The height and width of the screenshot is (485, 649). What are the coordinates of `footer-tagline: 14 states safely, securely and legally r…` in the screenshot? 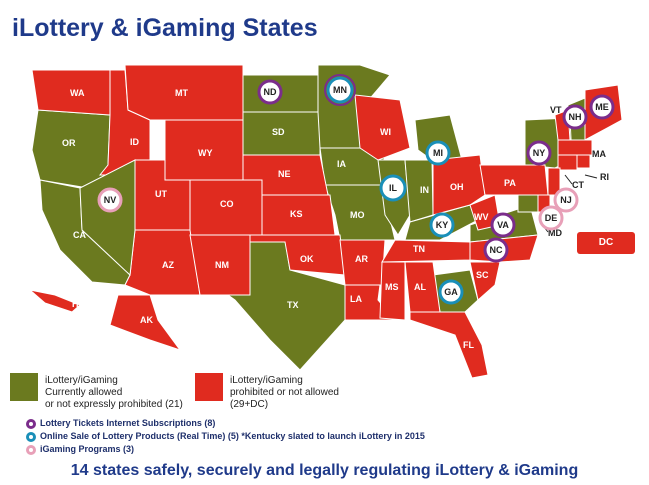 It's located at (324, 470).